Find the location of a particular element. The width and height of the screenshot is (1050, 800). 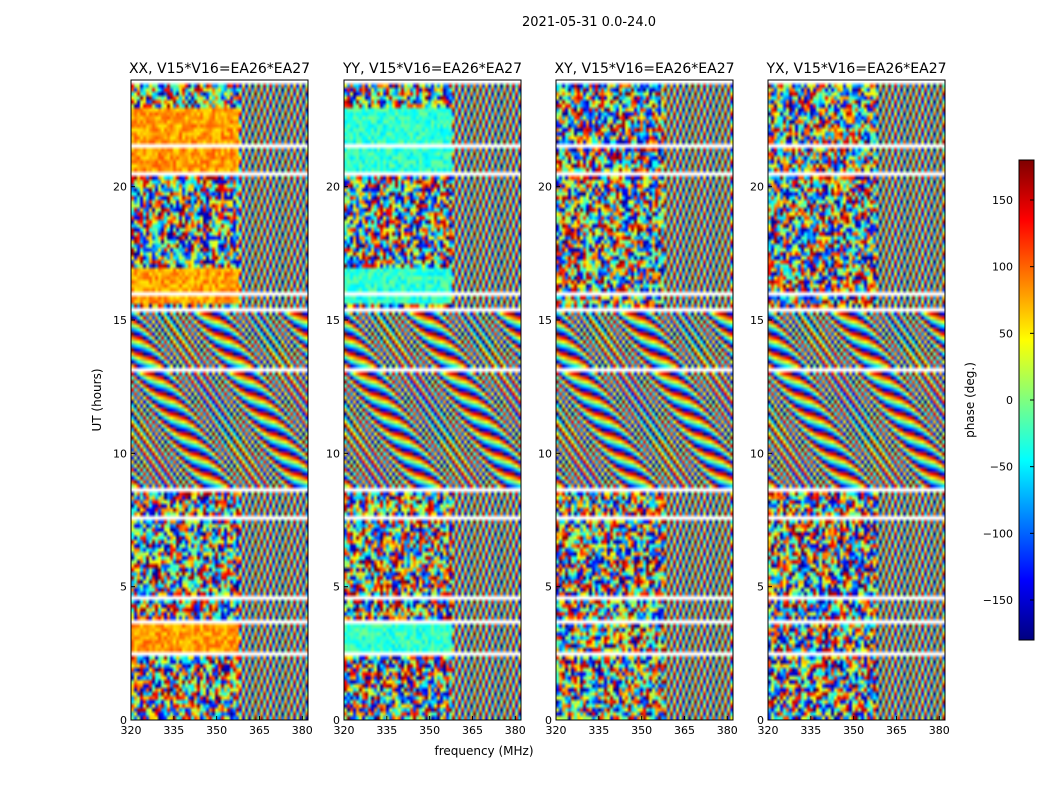

panel-title: XY, V15*V16=EA26*EA27 is located at coordinates (644, 69).